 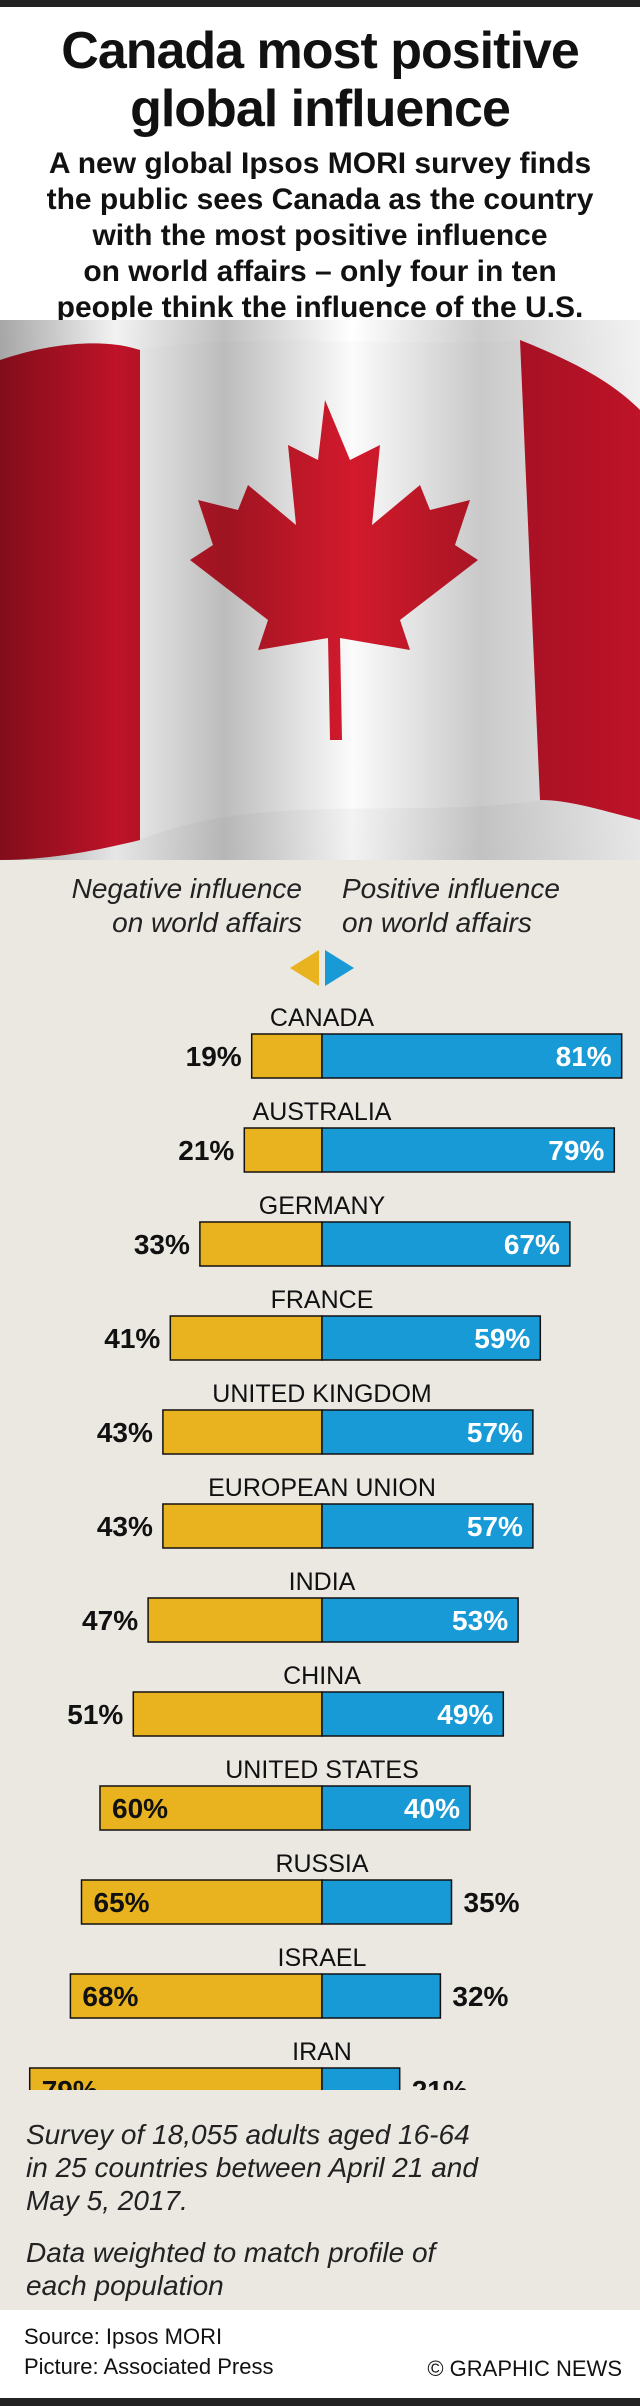 I want to click on positive-value-label: 32%, so click(x=480, y=1996).